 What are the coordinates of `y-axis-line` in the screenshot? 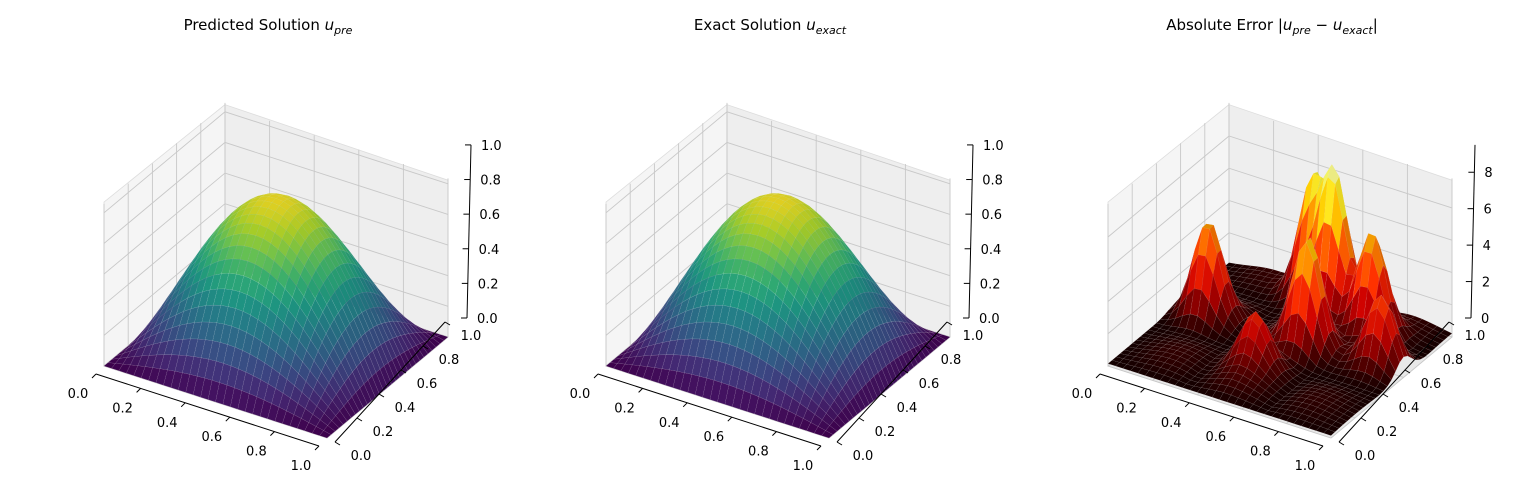 It's located at (390, 382).